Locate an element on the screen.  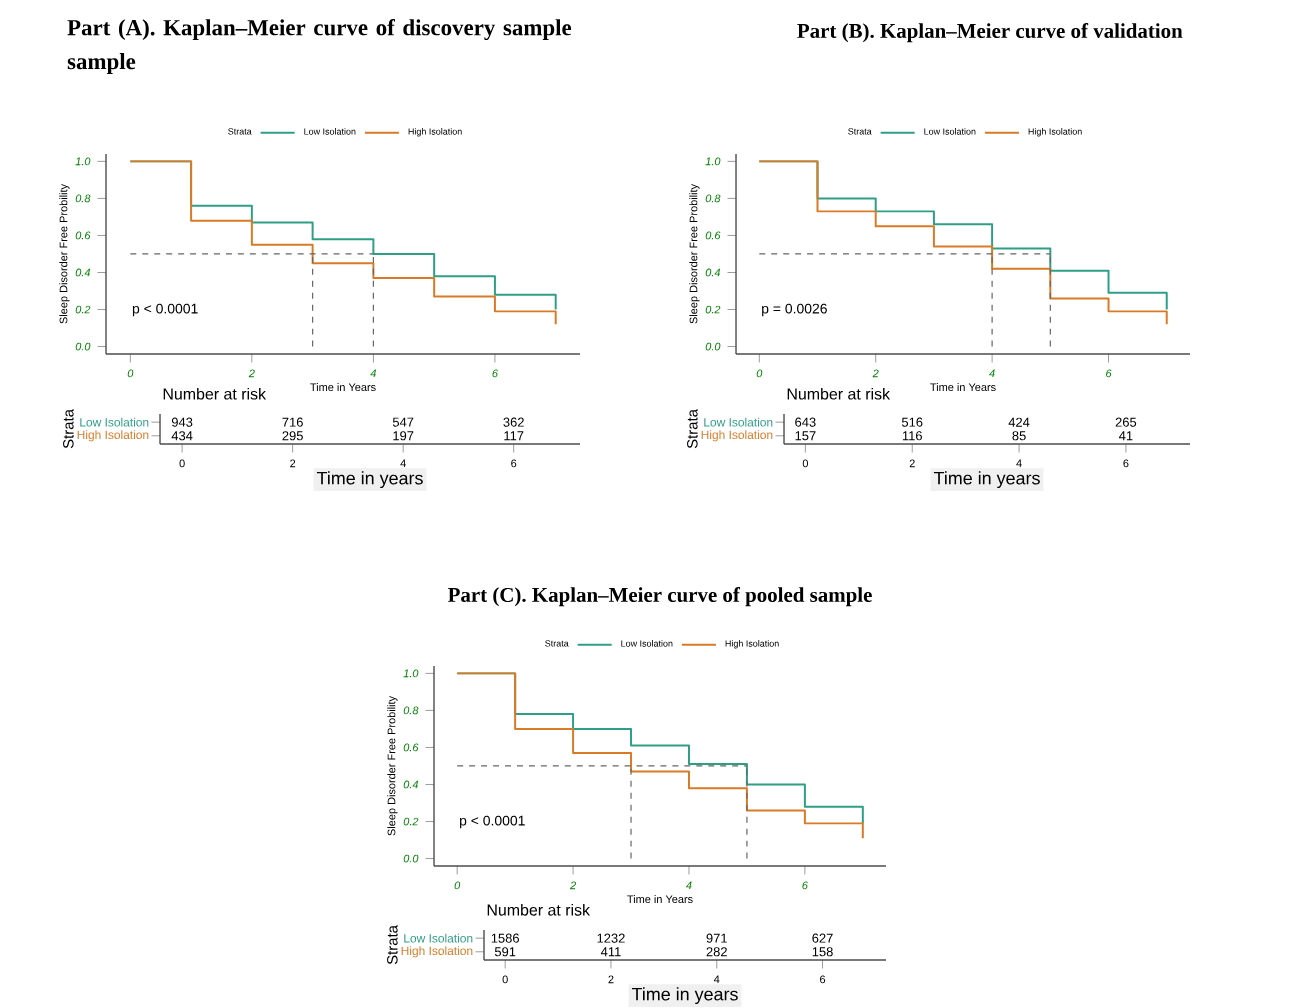
chart-title: Part (C). Kaplan–Meier curve of pooled sample is located at coordinates (659, 597).